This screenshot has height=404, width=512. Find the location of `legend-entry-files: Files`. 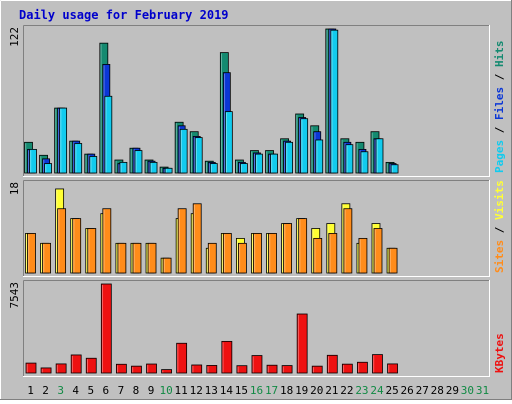

legend-entry-files: Files is located at coordinates (499, 103).